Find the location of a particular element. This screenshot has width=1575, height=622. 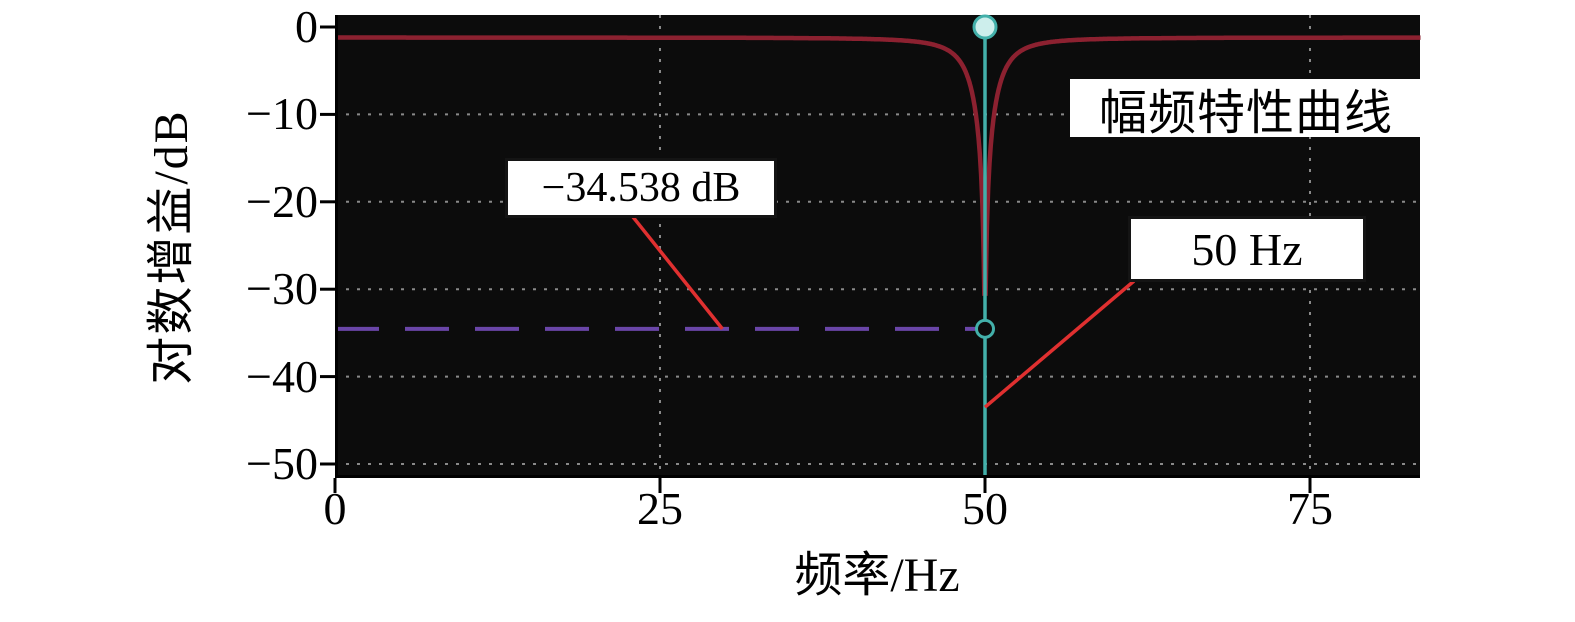

x-tick-label: 50 is located at coordinates (985, 508).